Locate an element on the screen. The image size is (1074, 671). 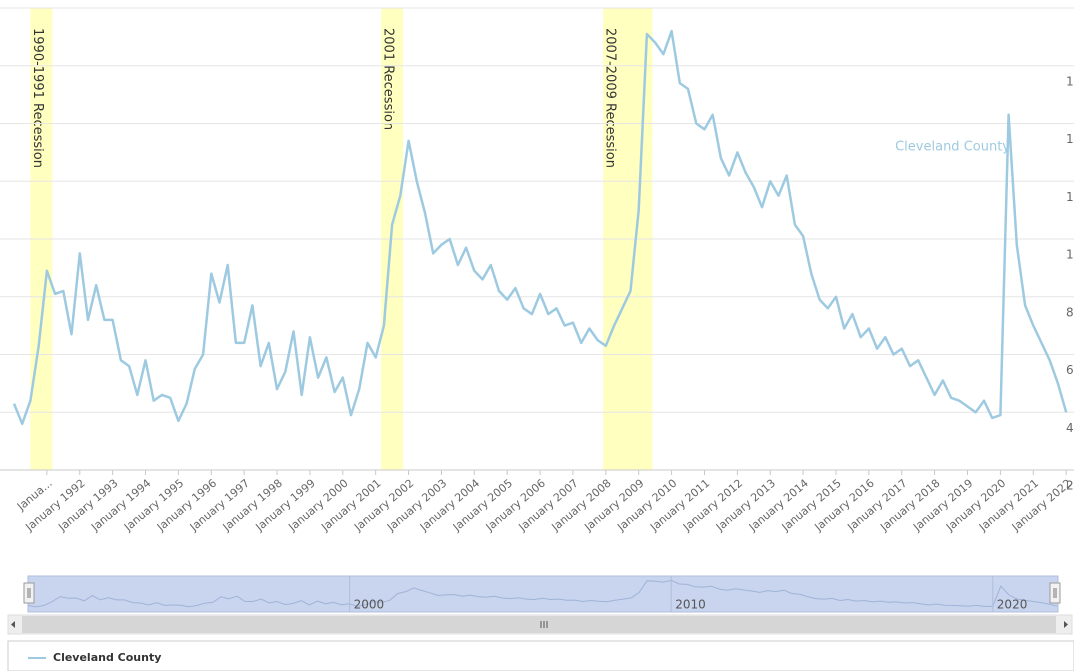
recession-label: 2001 Recession is located at coordinates (388, 79).